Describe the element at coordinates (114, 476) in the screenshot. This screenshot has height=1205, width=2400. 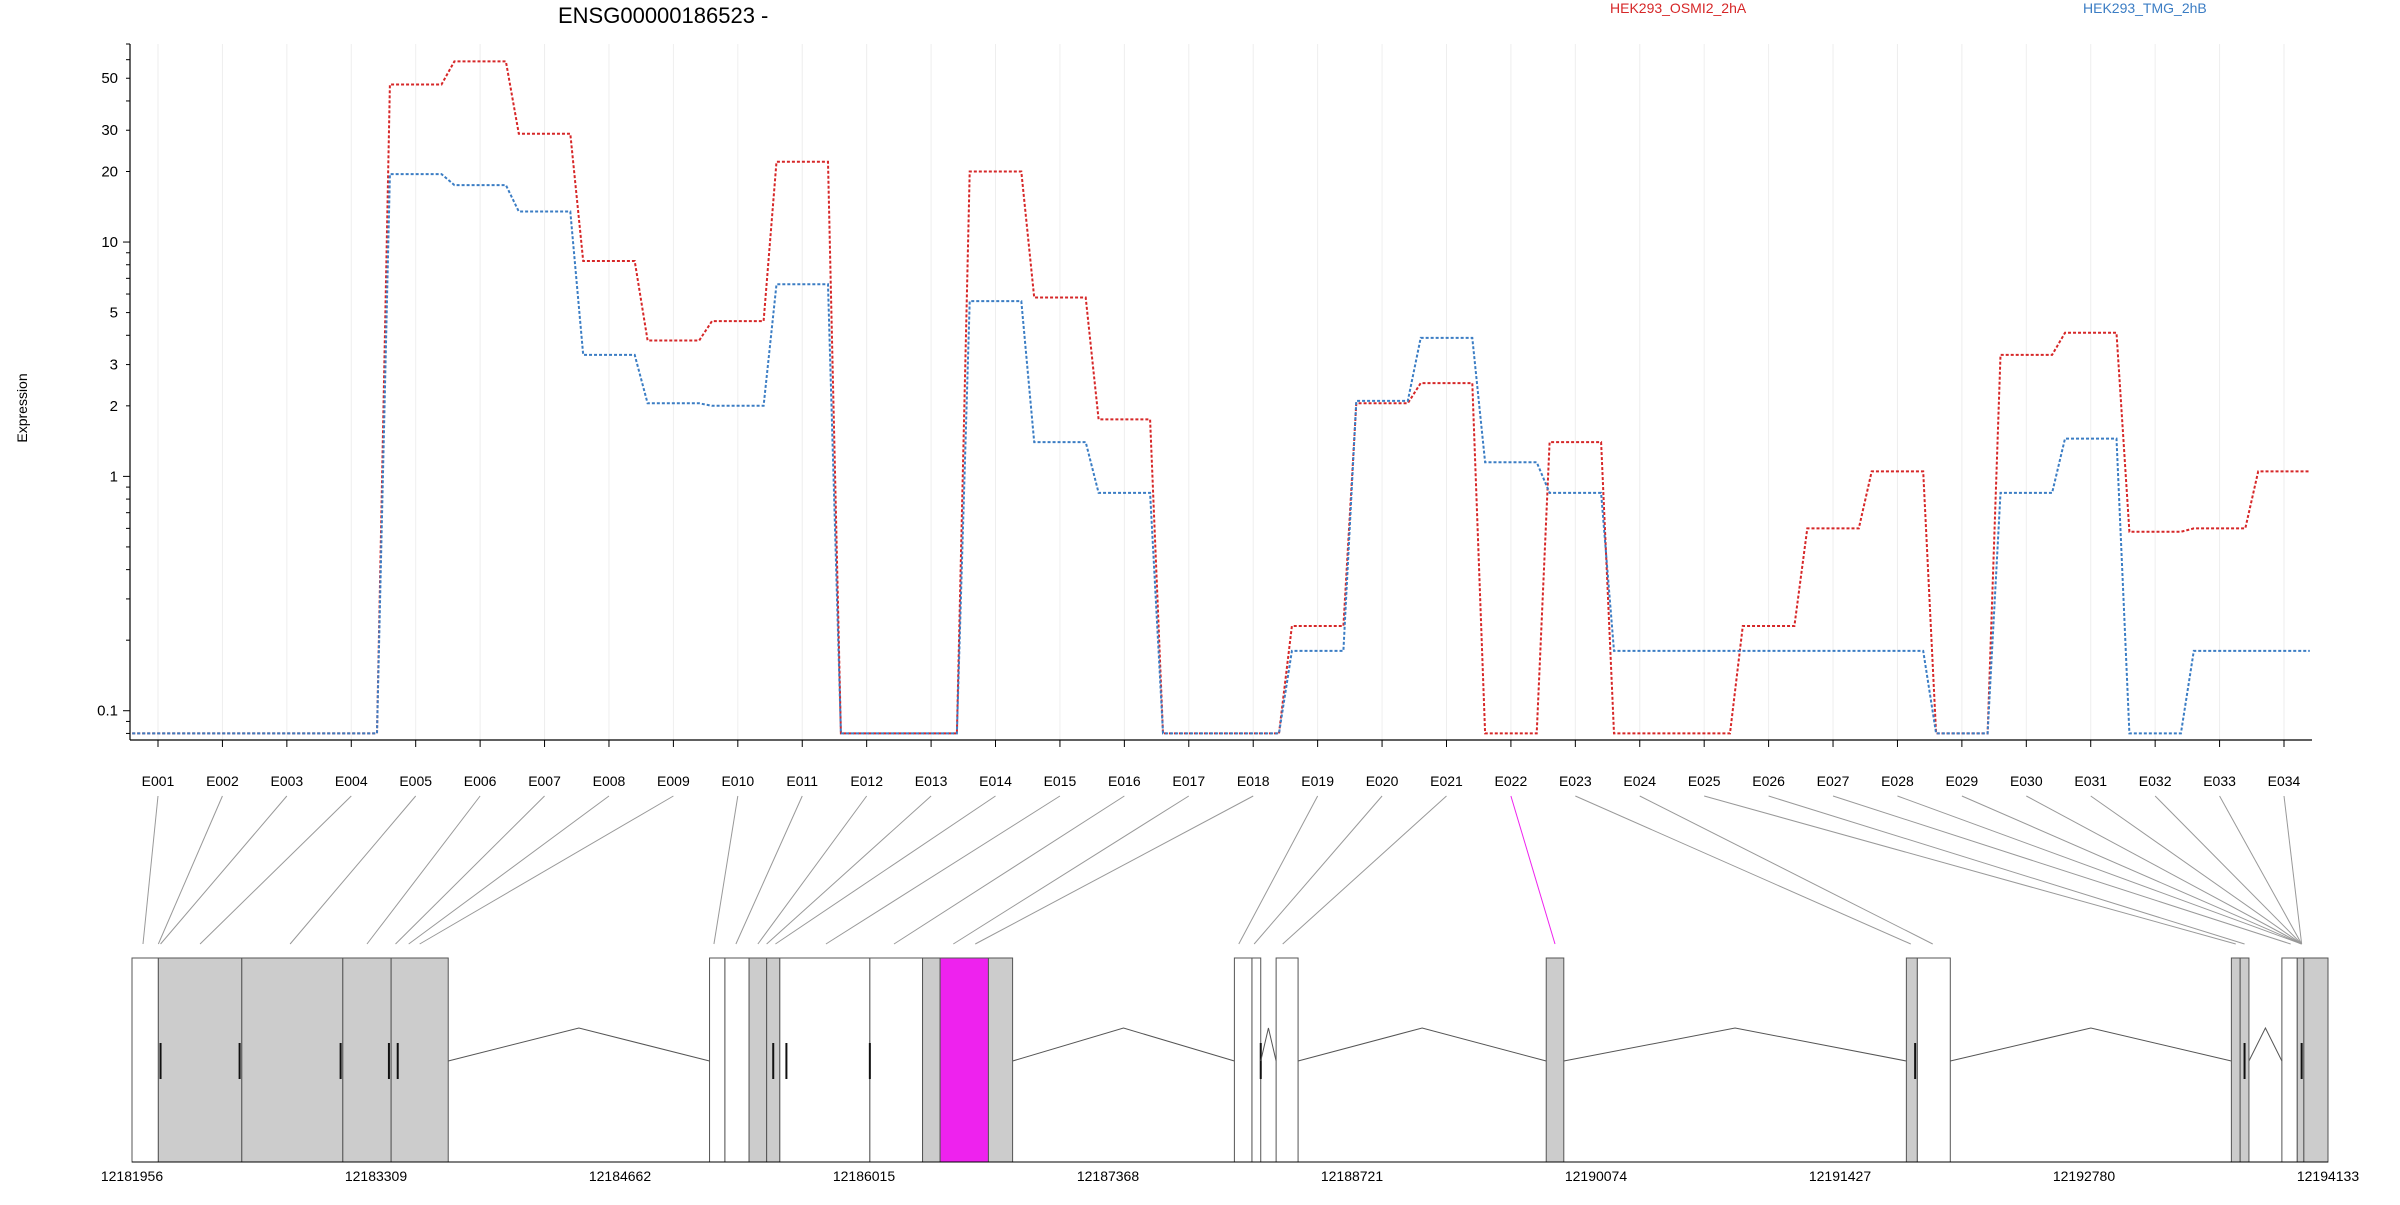
I see `y-tick-label: 1` at that location.